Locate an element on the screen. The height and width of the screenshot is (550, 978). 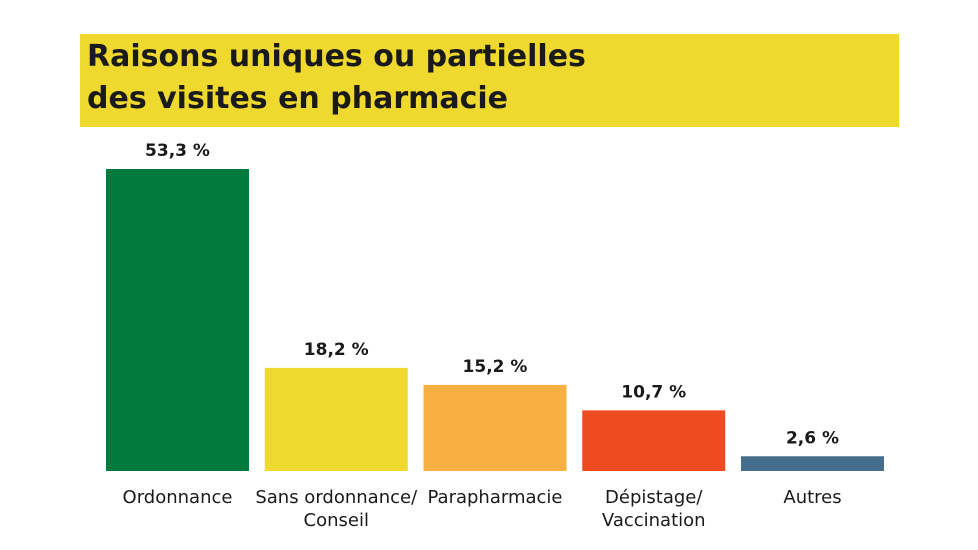
category-label-3-line-1: Vaccination is located at coordinates (654, 520).